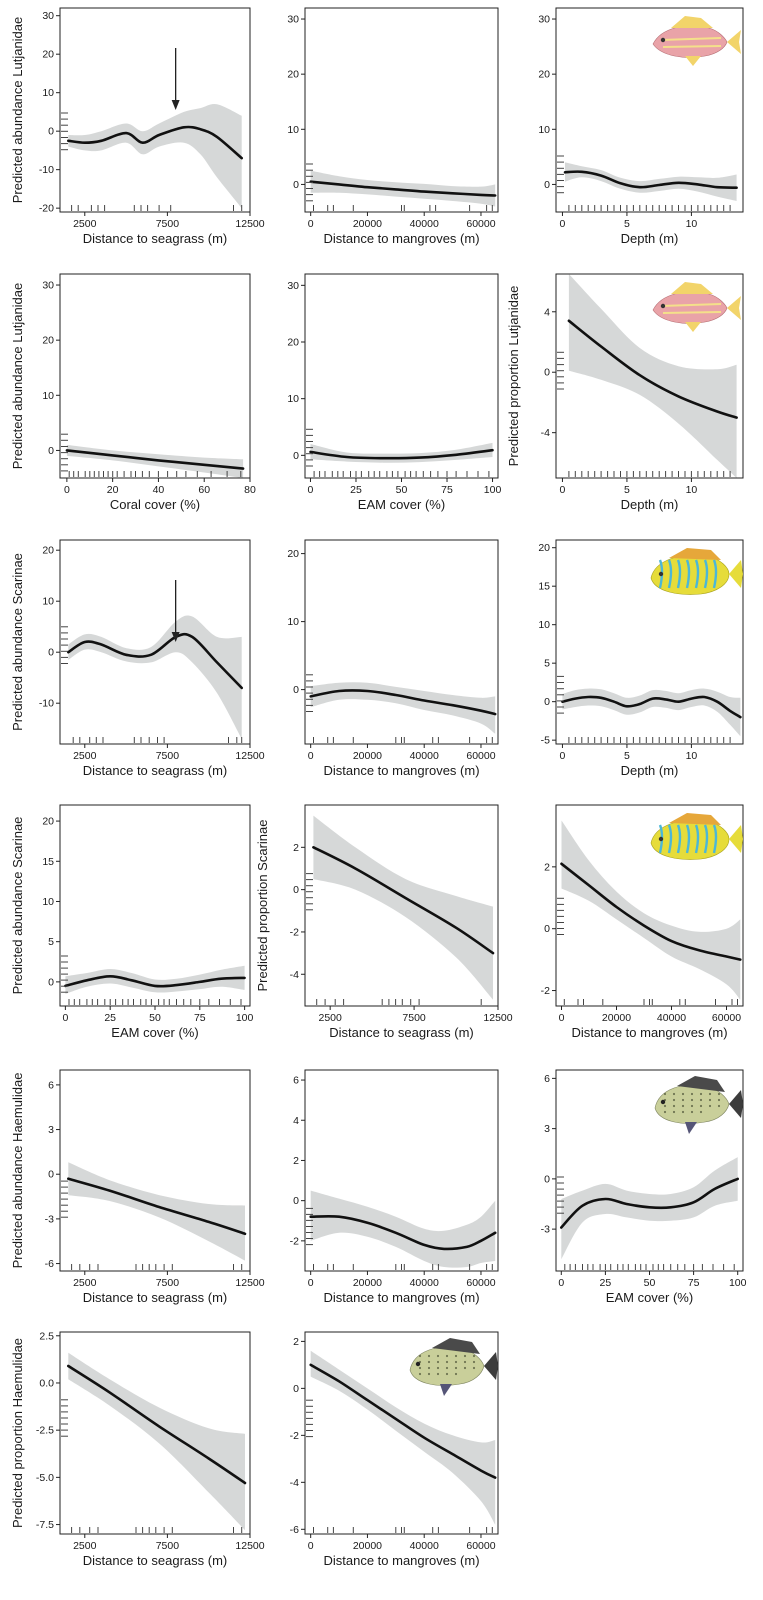 This screenshot has width=763, height=1600. Describe the element at coordinates (45, 1431) in the screenshot. I see `y-tick-label: -2.5` at that location.